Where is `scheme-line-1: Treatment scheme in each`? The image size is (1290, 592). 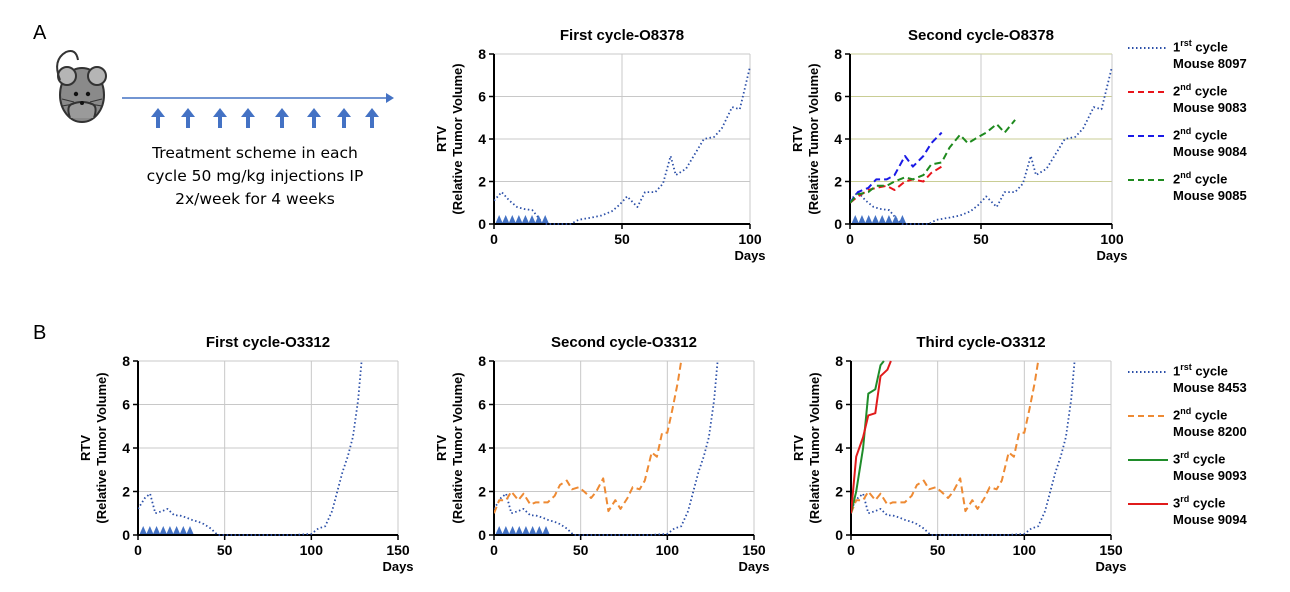
scheme-line-1: Treatment scheme in each is located at coordinates (255, 153).